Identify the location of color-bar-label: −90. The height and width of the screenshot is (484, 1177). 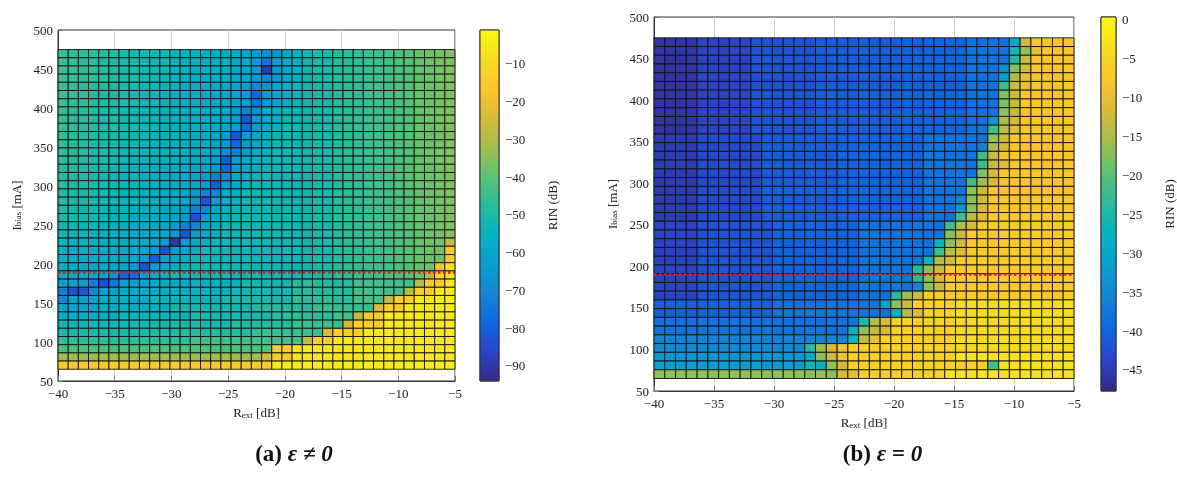
(515, 366).